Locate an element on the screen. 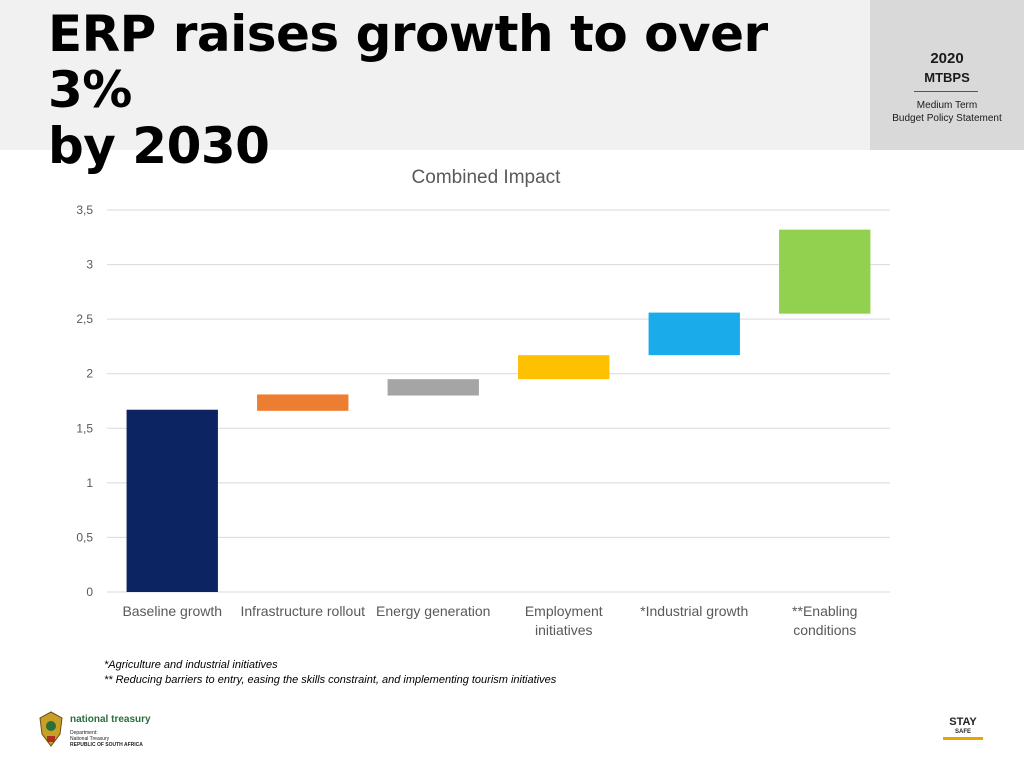 The width and height of the screenshot is (1024, 769). y-tick-label: 0 is located at coordinates (89, 592).